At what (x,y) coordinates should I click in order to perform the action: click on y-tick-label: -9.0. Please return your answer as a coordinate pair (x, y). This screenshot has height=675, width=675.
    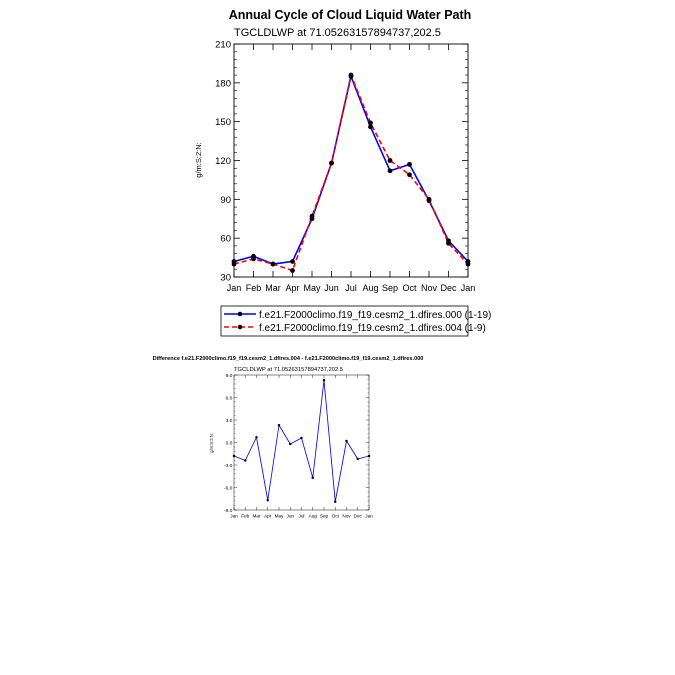
    Looking at the image, I should click on (228, 511).